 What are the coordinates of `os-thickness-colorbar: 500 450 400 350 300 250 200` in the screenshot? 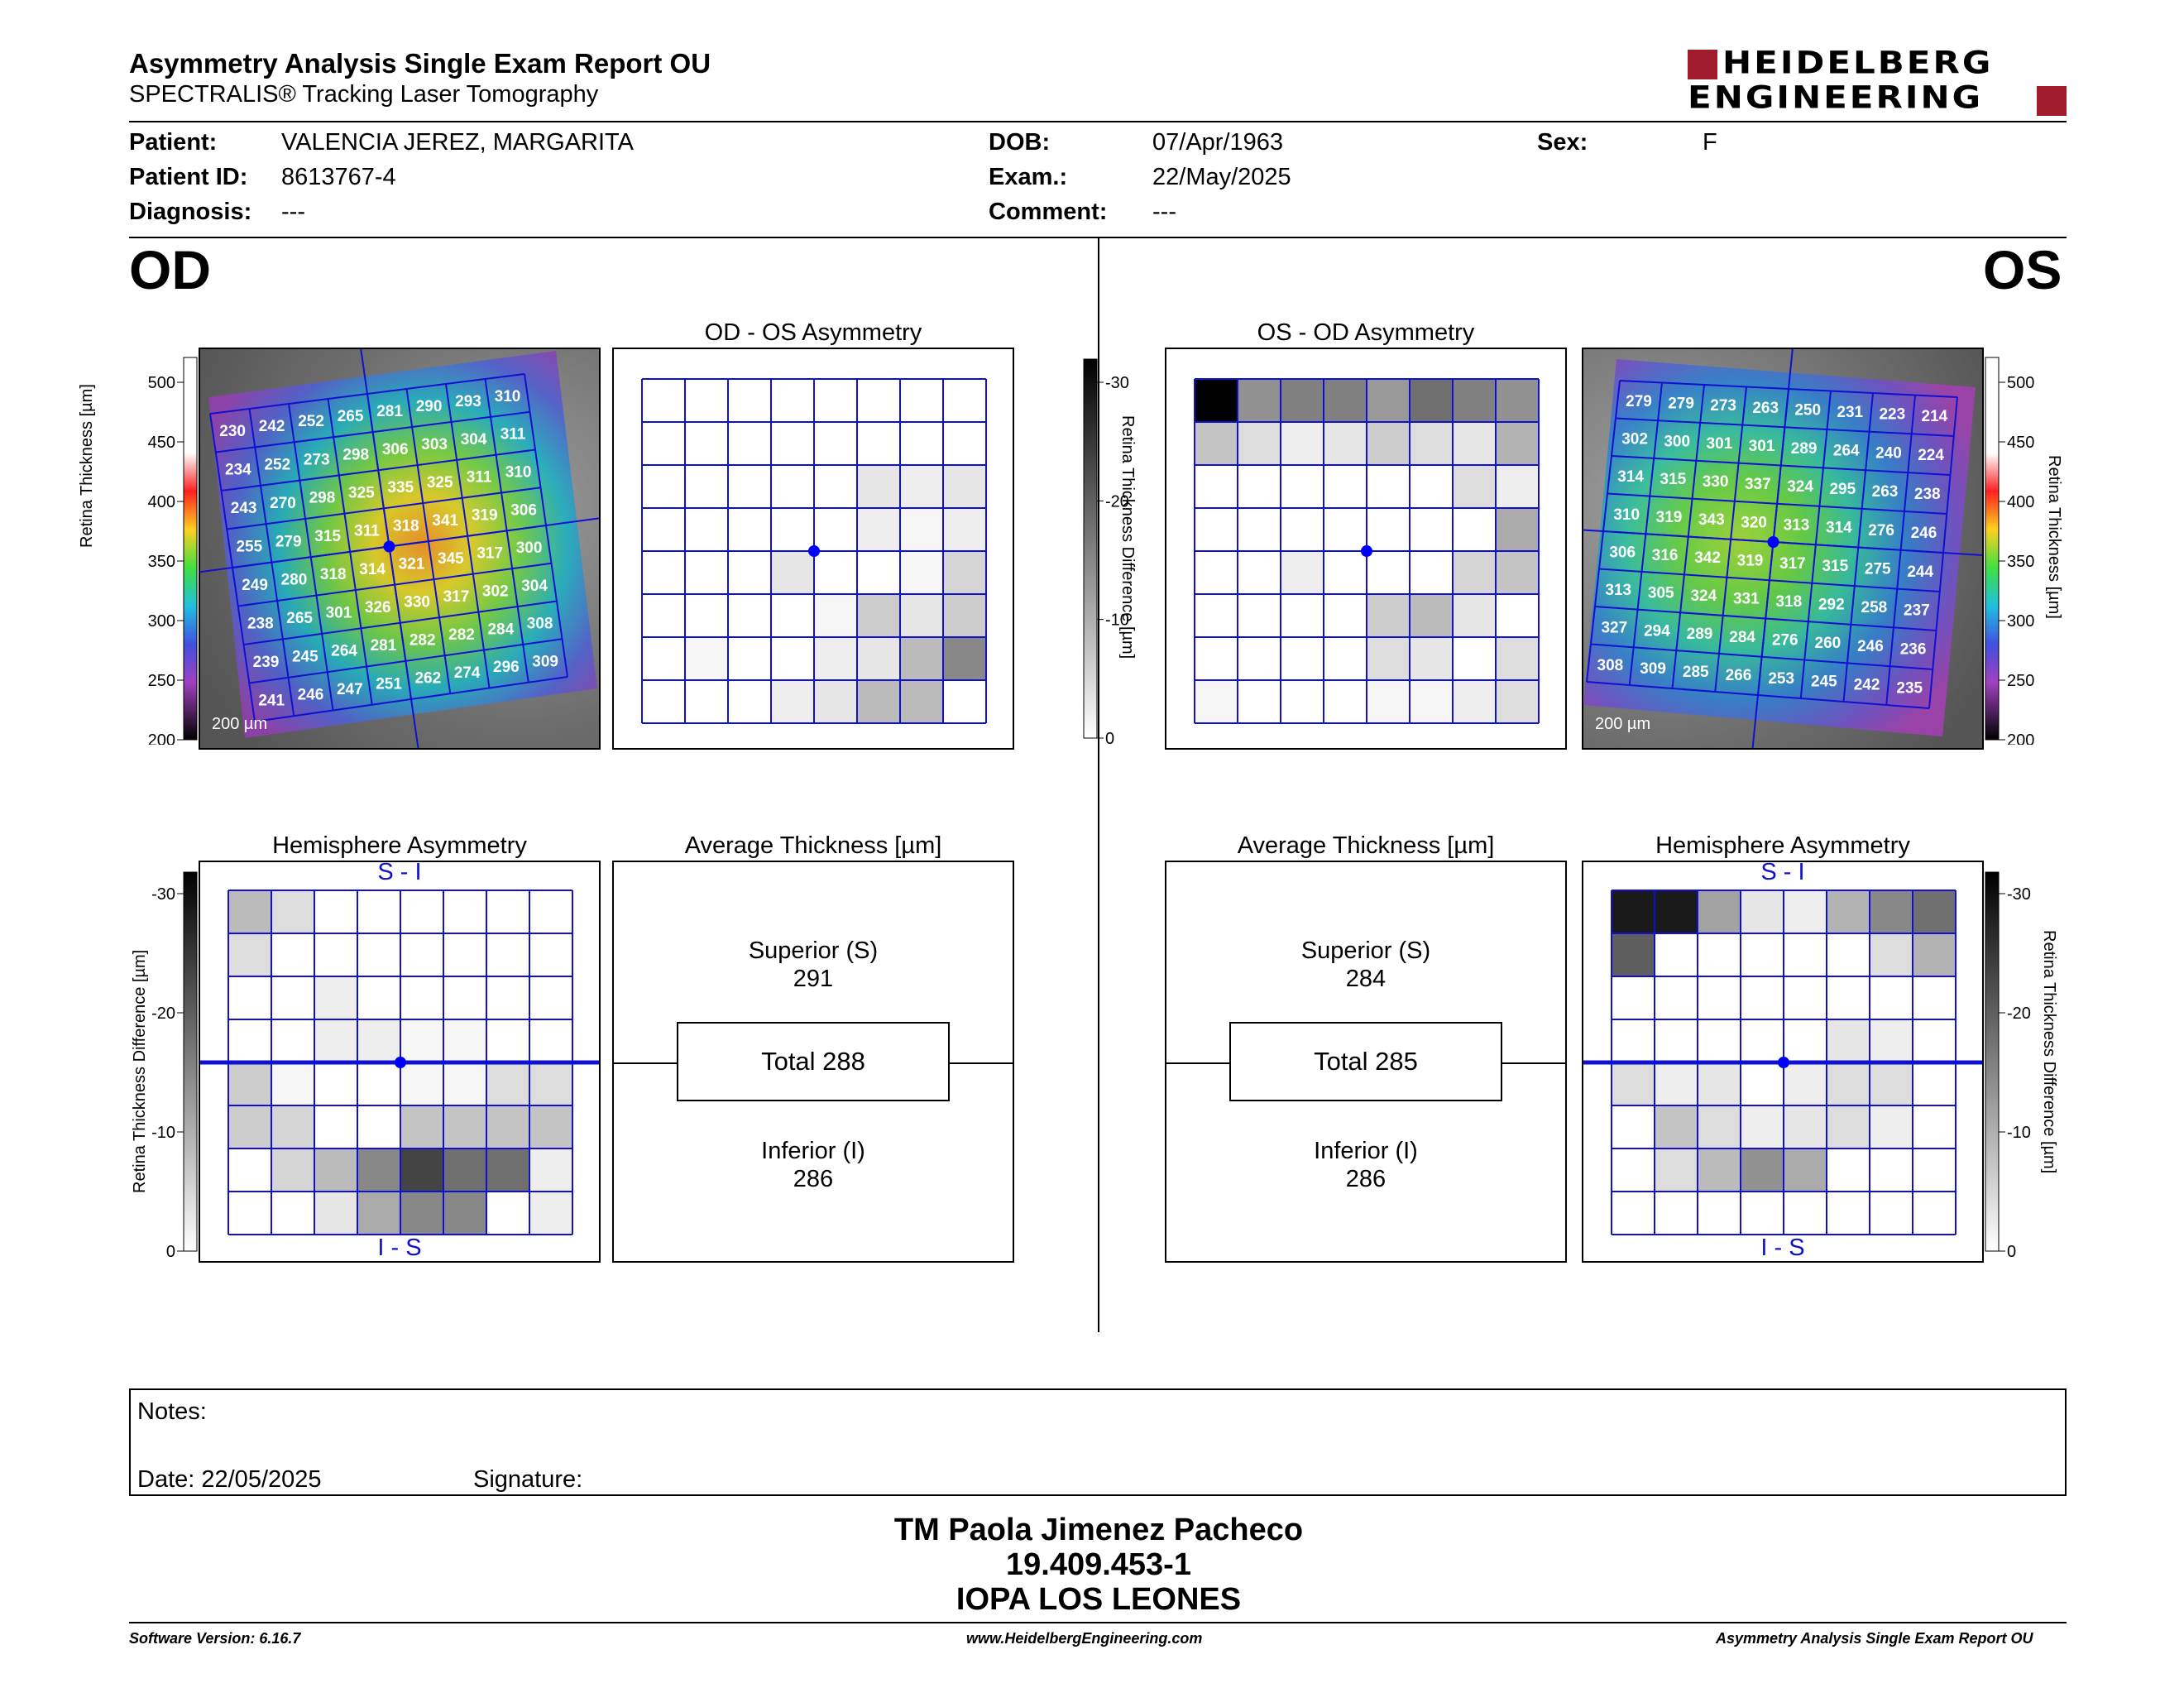 It's located at (2009, 551).